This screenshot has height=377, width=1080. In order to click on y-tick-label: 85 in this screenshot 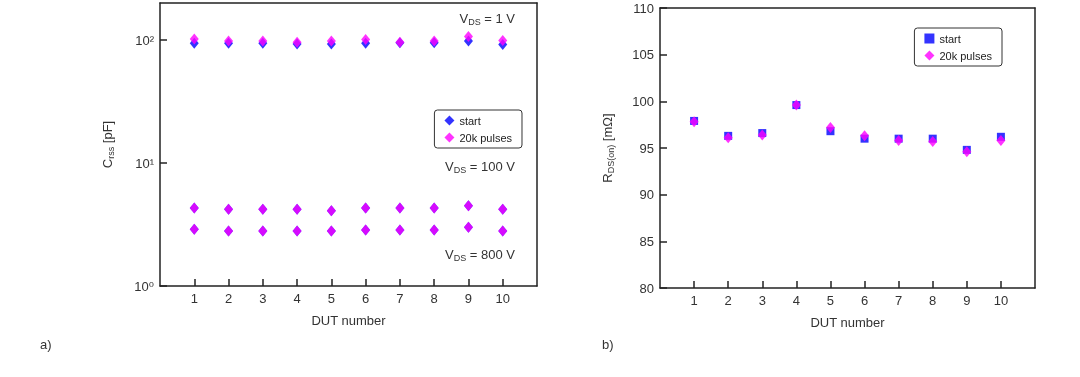, I will do `click(646, 241)`.